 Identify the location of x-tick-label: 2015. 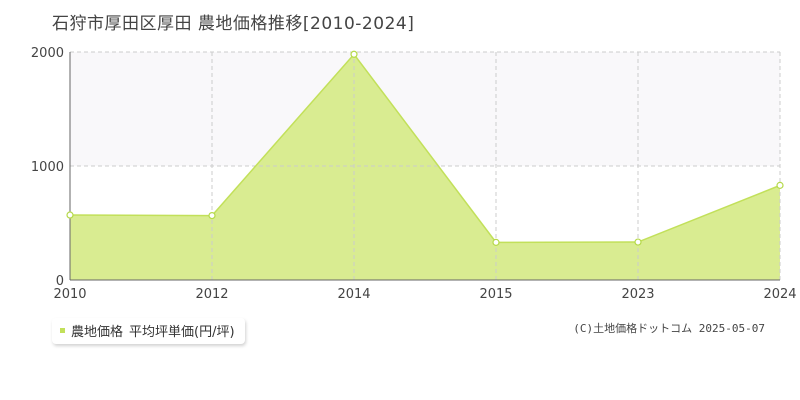
(495, 294).